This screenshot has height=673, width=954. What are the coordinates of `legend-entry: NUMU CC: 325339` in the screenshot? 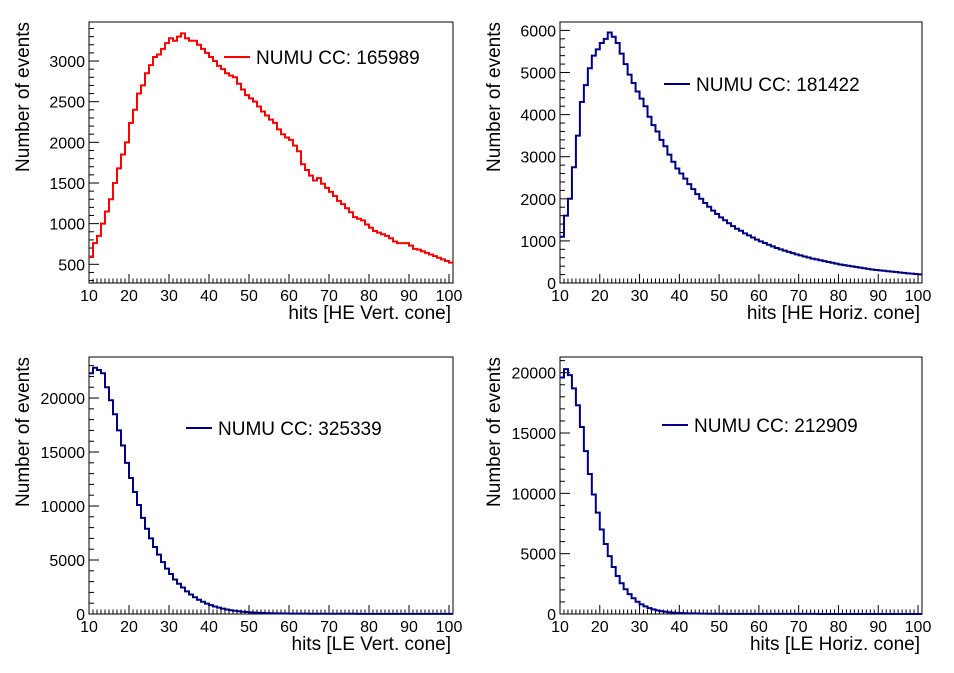 It's located at (300, 429).